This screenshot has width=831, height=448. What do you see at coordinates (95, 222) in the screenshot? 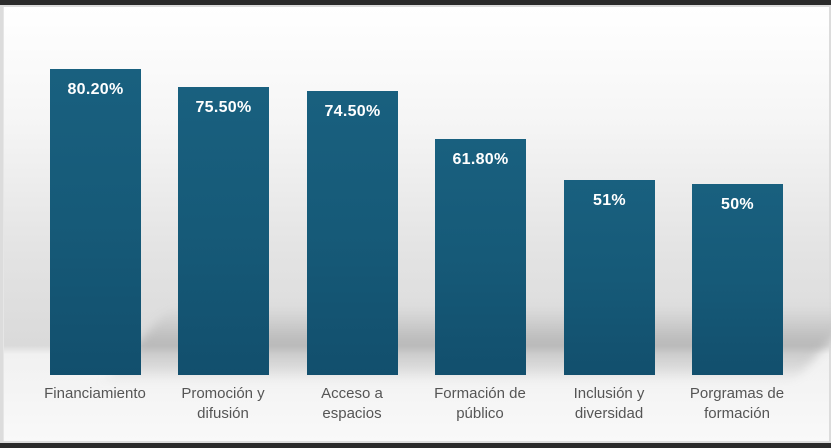
I see `bar: 80.20%` at bounding box center [95, 222].